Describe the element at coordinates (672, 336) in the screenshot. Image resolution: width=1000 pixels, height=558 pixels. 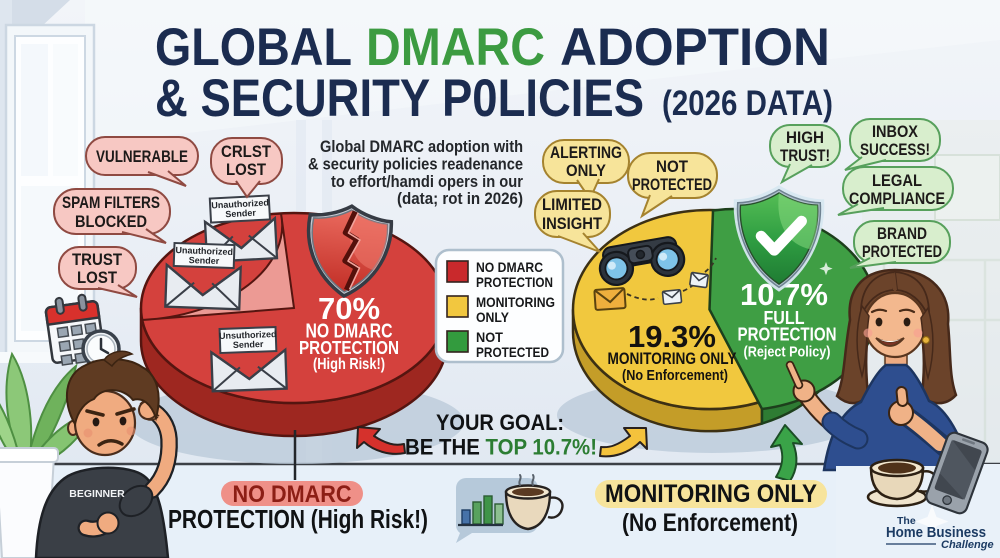
I see `svg-text: 19.3%` at that location.